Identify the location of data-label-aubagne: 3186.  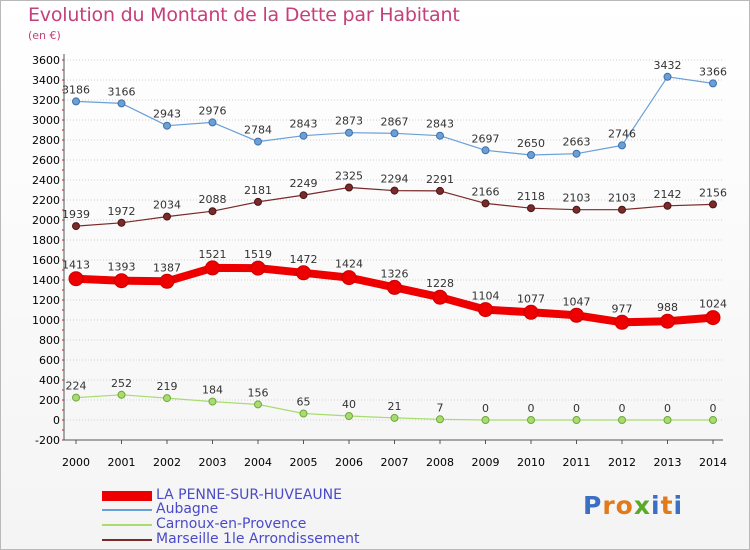
(76, 89).